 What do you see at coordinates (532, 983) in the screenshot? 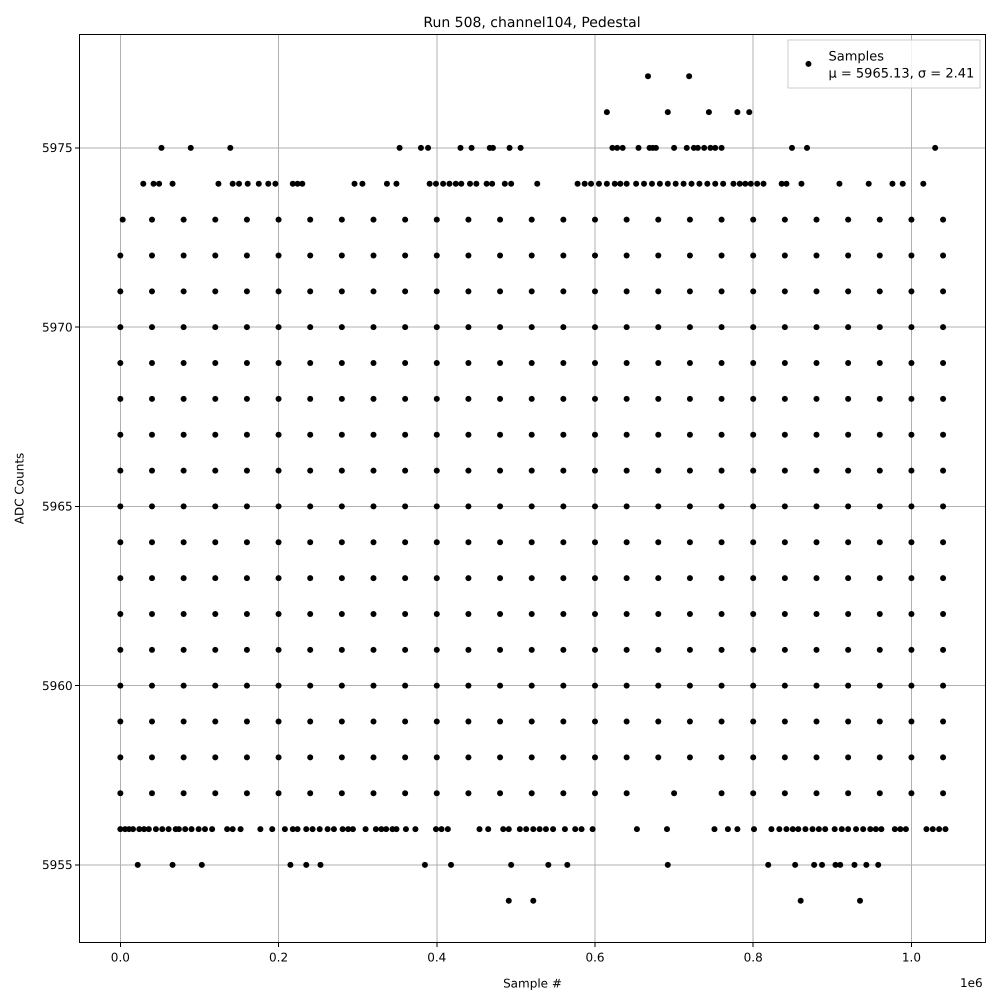
I see `x-axis-title: Sample #` at bounding box center [532, 983].